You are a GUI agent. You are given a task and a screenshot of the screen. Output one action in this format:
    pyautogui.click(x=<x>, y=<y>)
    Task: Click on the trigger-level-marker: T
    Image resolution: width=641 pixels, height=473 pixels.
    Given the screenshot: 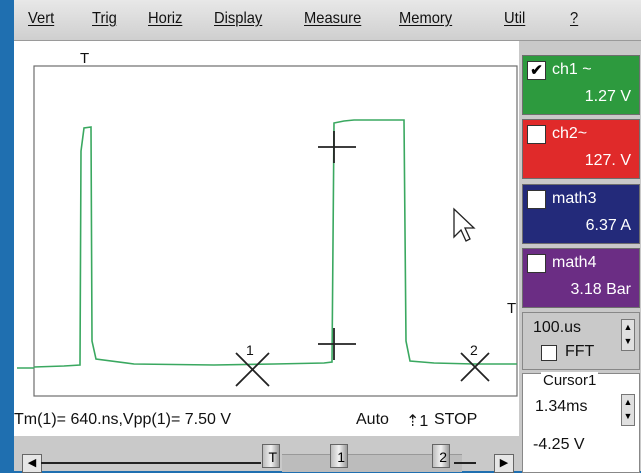 What is the action you would take?
    pyautogui.click(x=511, y=308)
    